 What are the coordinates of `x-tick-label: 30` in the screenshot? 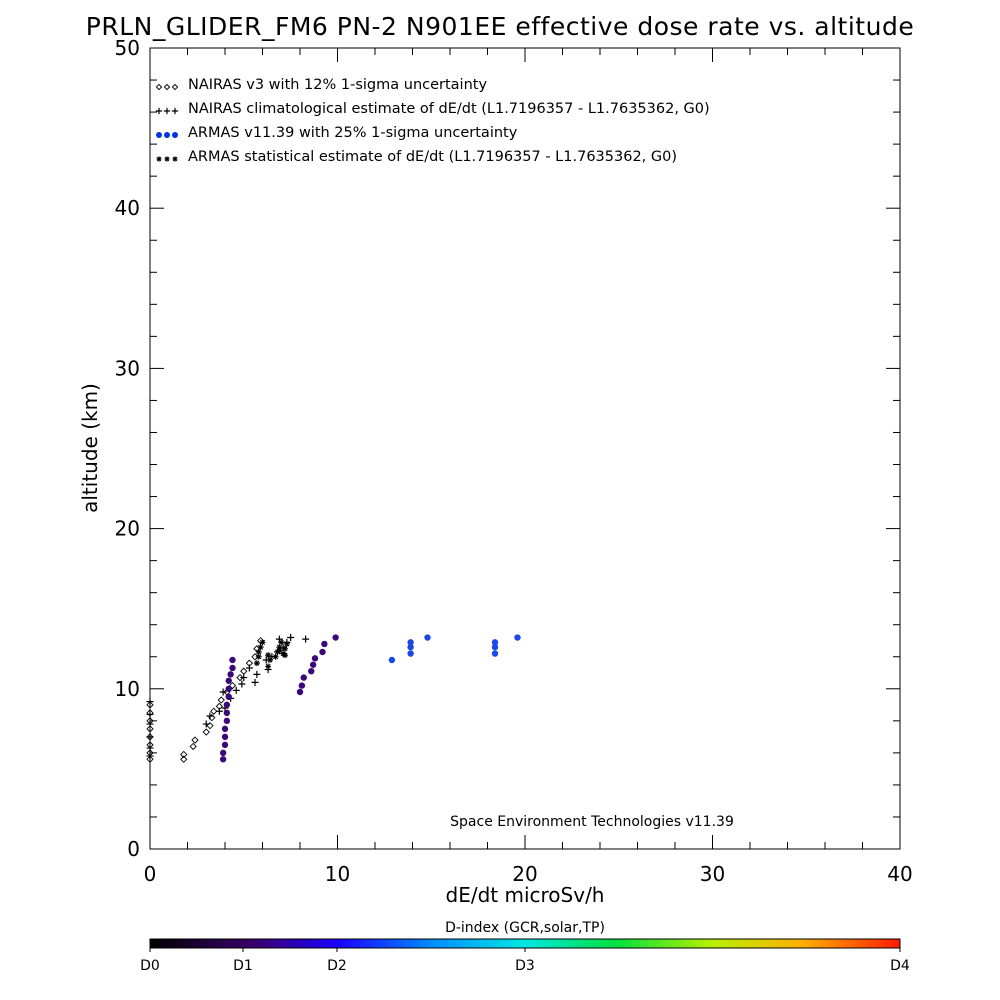 It's located at (712, 874).